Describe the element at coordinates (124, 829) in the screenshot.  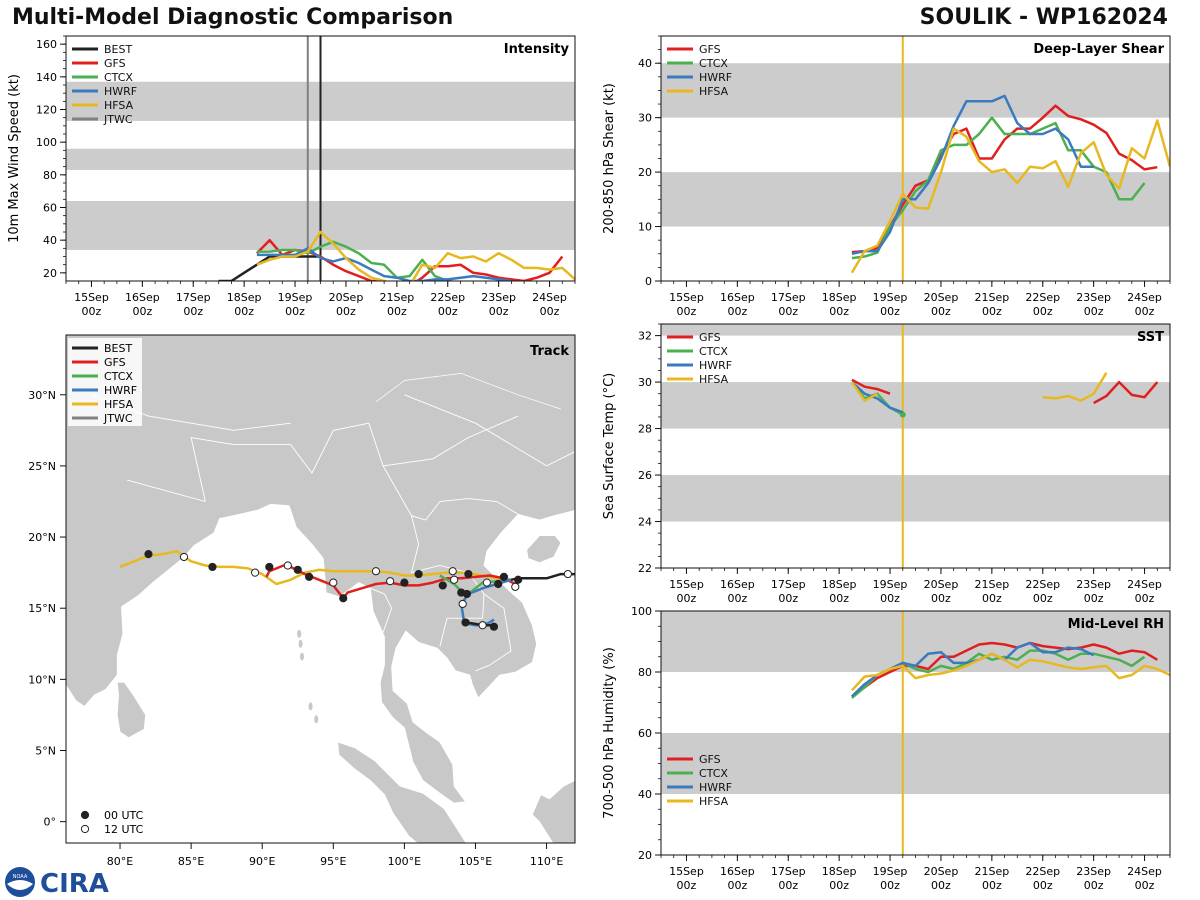
I see `marker-legend-12utc-label: 12 UTC` at that location.